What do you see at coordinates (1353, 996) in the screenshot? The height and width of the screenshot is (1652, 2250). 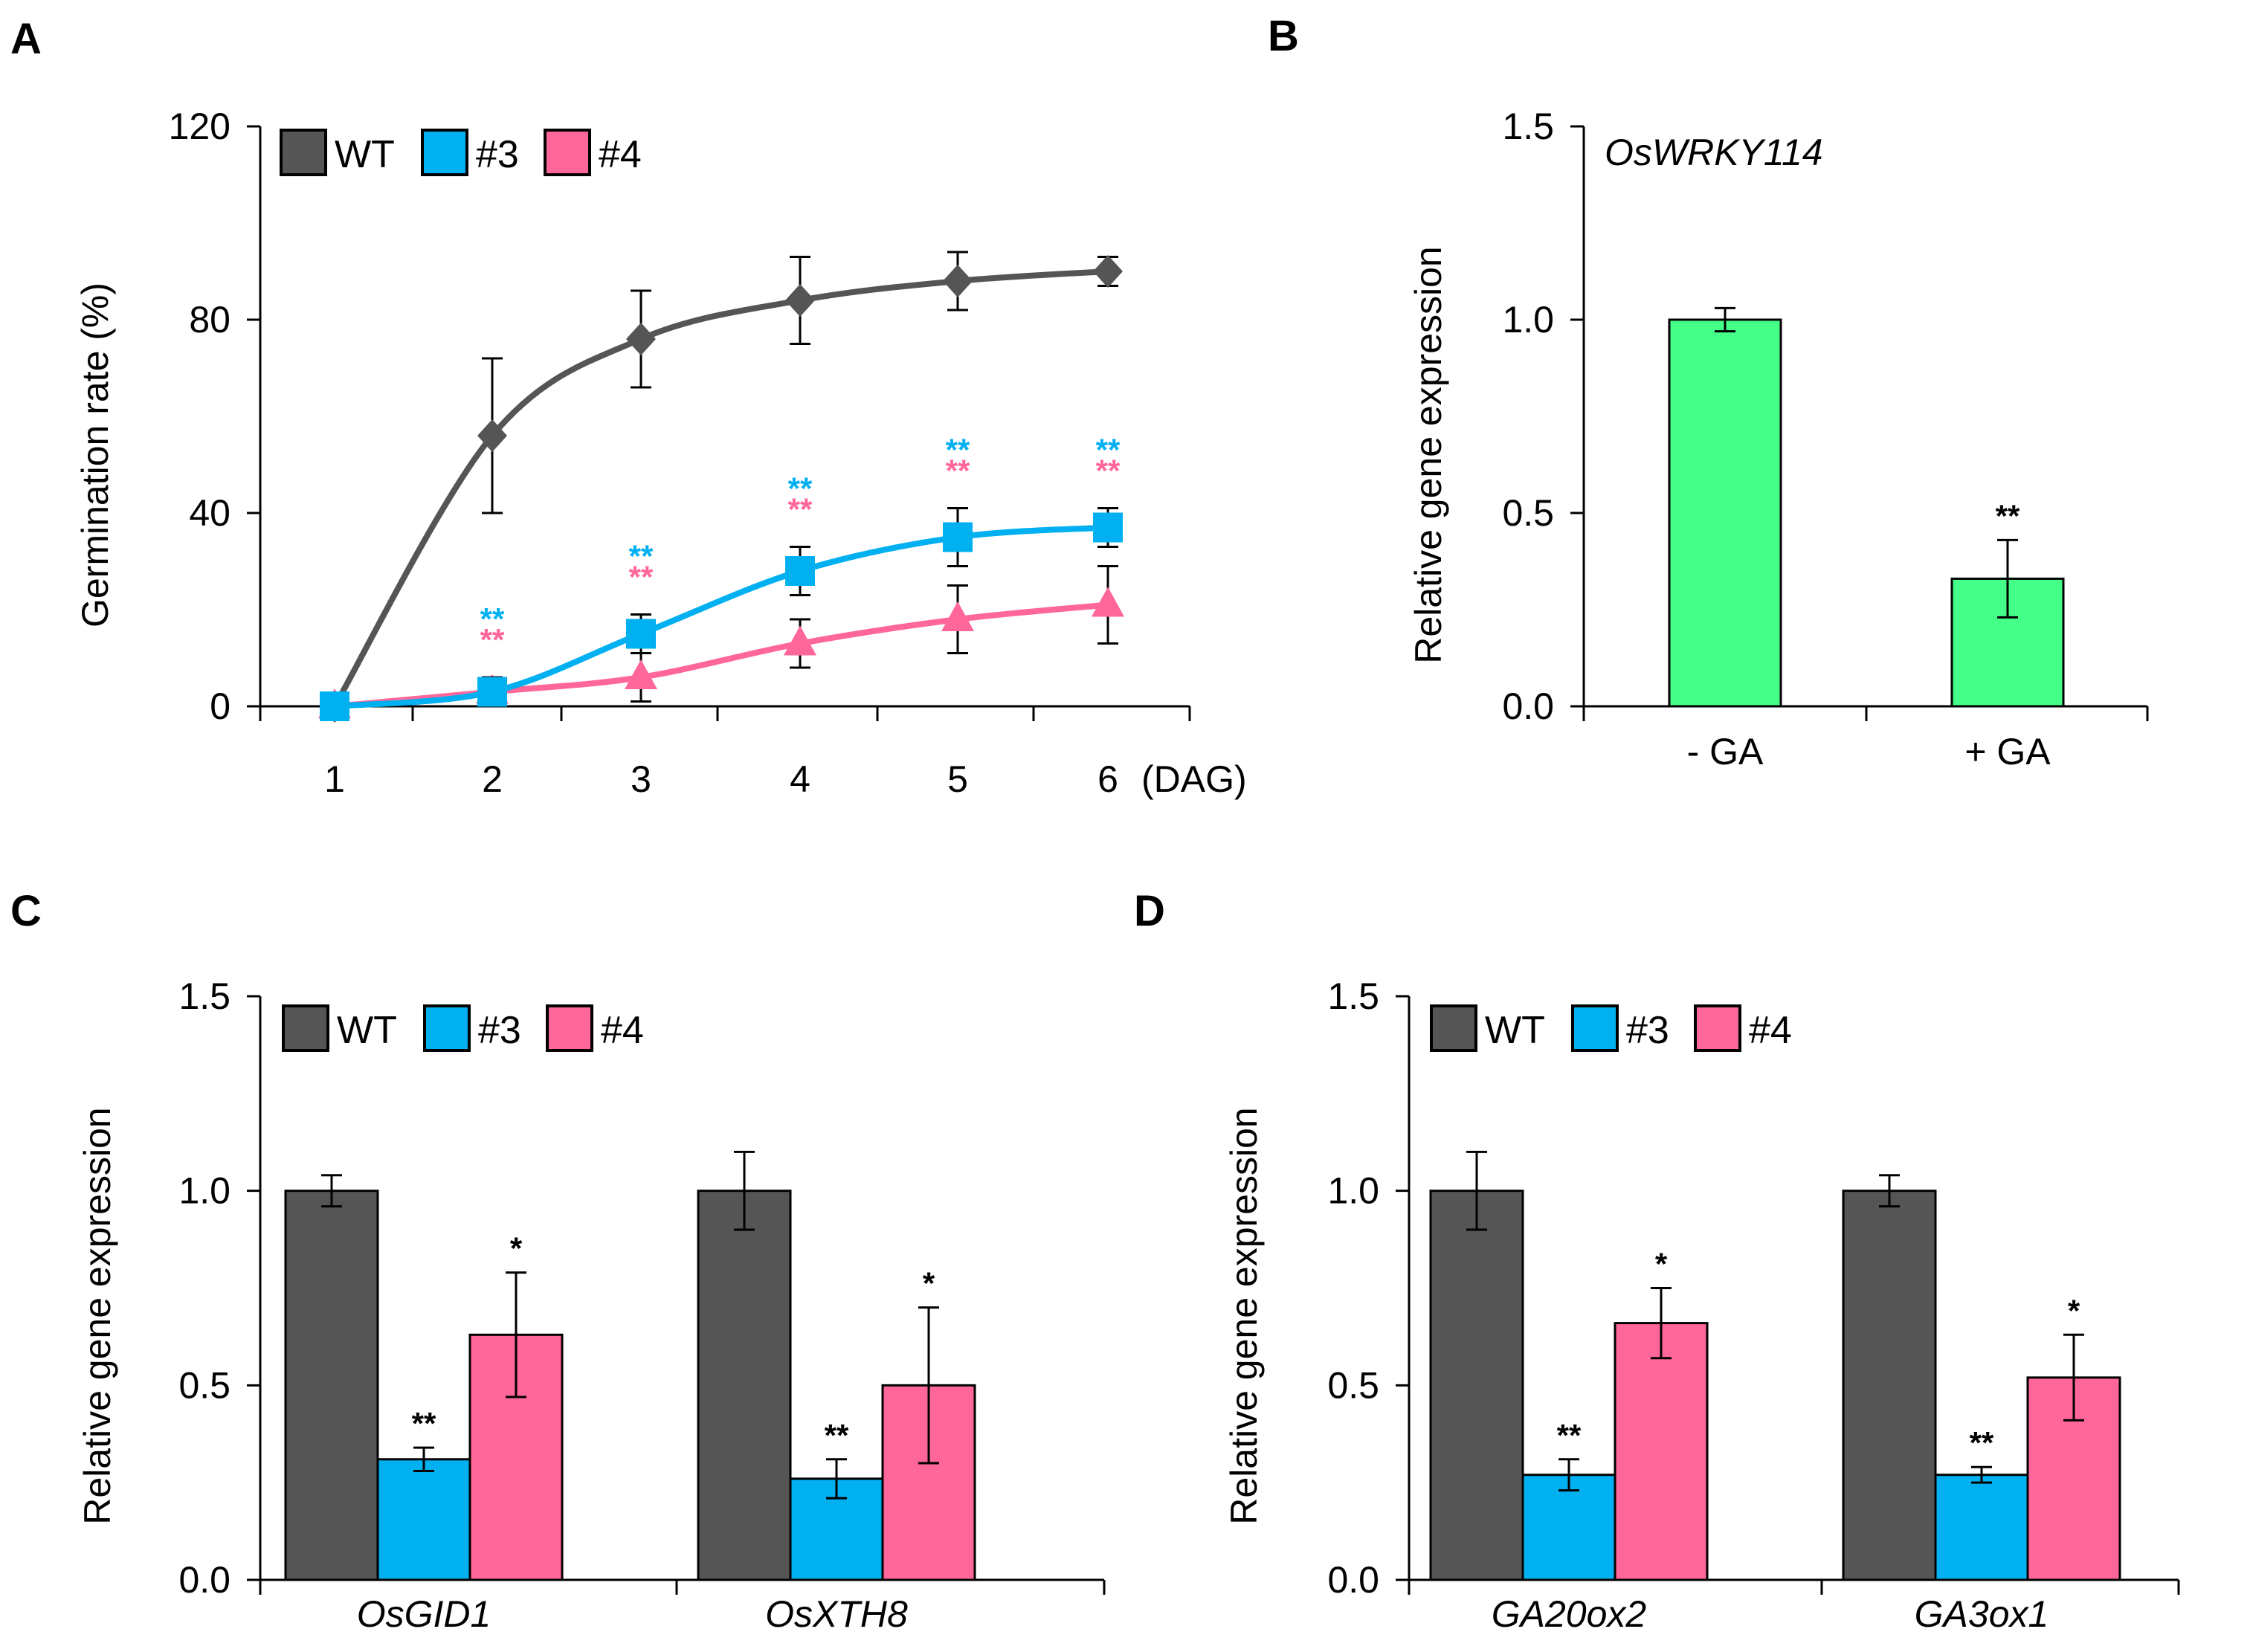 I see `chart-d-ytick-label: 1.5` at bounding box center [1353, 996].